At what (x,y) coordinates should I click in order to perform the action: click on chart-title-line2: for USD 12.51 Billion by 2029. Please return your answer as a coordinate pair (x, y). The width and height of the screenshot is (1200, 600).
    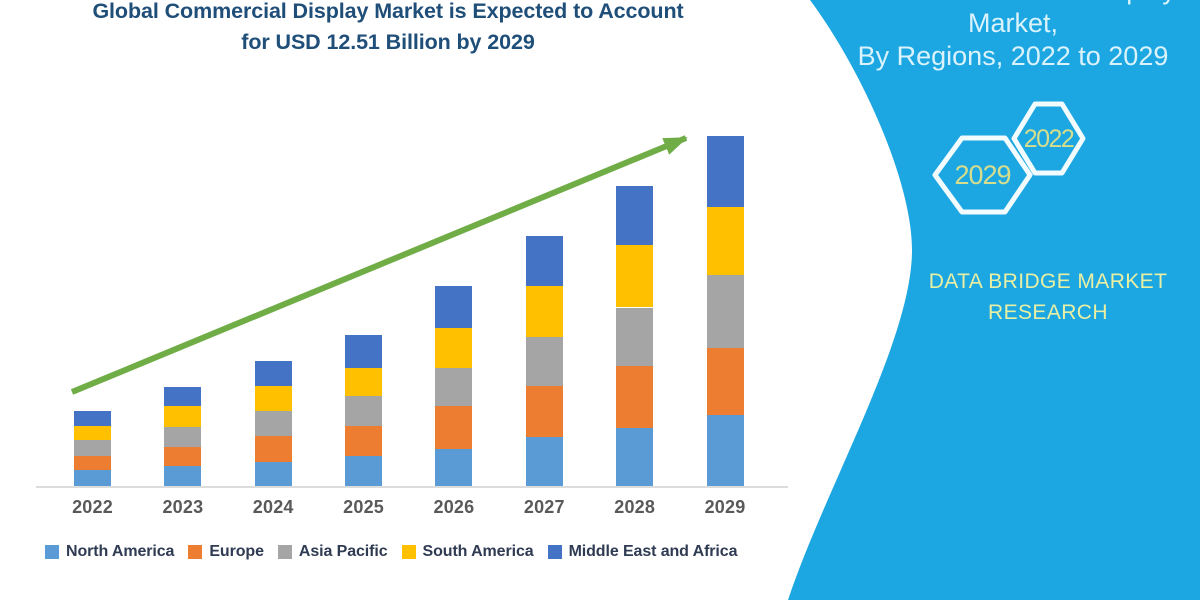
    Looking at the image, I should click on (388, 42).